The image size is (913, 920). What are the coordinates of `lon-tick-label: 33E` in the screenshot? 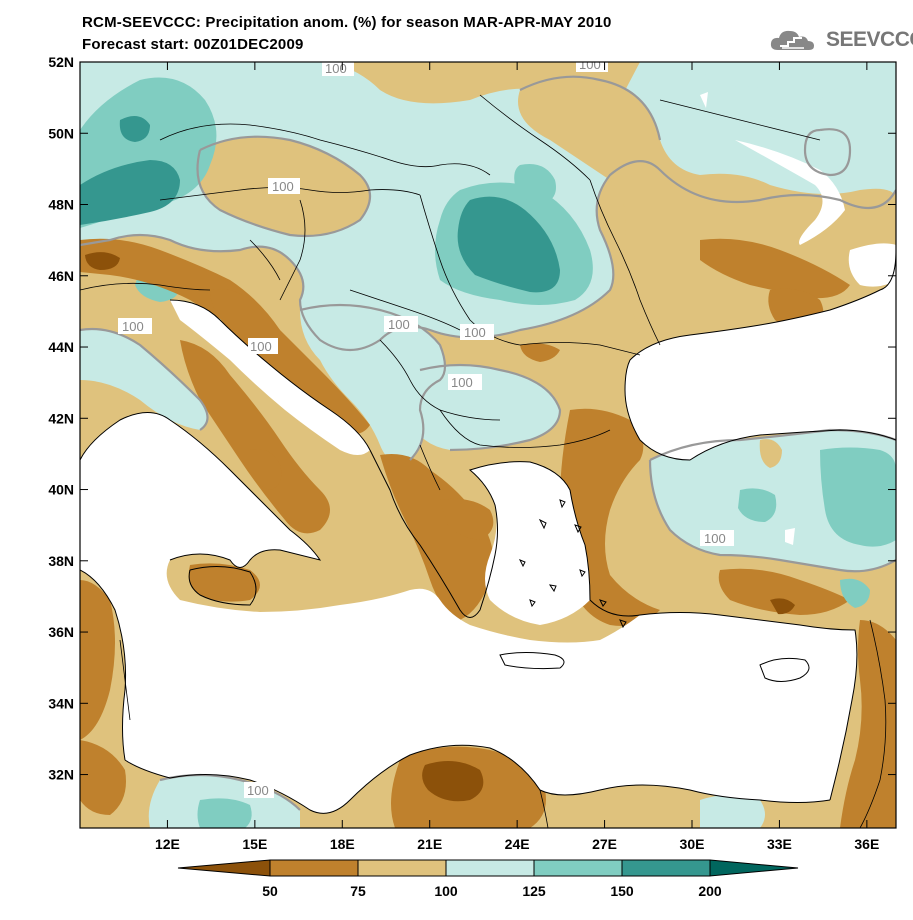 It's located at (779, 844).